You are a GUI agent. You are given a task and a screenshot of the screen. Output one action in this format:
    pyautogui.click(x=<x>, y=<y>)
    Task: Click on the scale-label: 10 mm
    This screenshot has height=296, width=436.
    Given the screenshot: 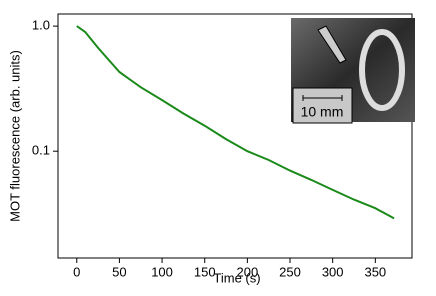 What is the action you would take?
    pyautogui.click(x=322, y=112)
    